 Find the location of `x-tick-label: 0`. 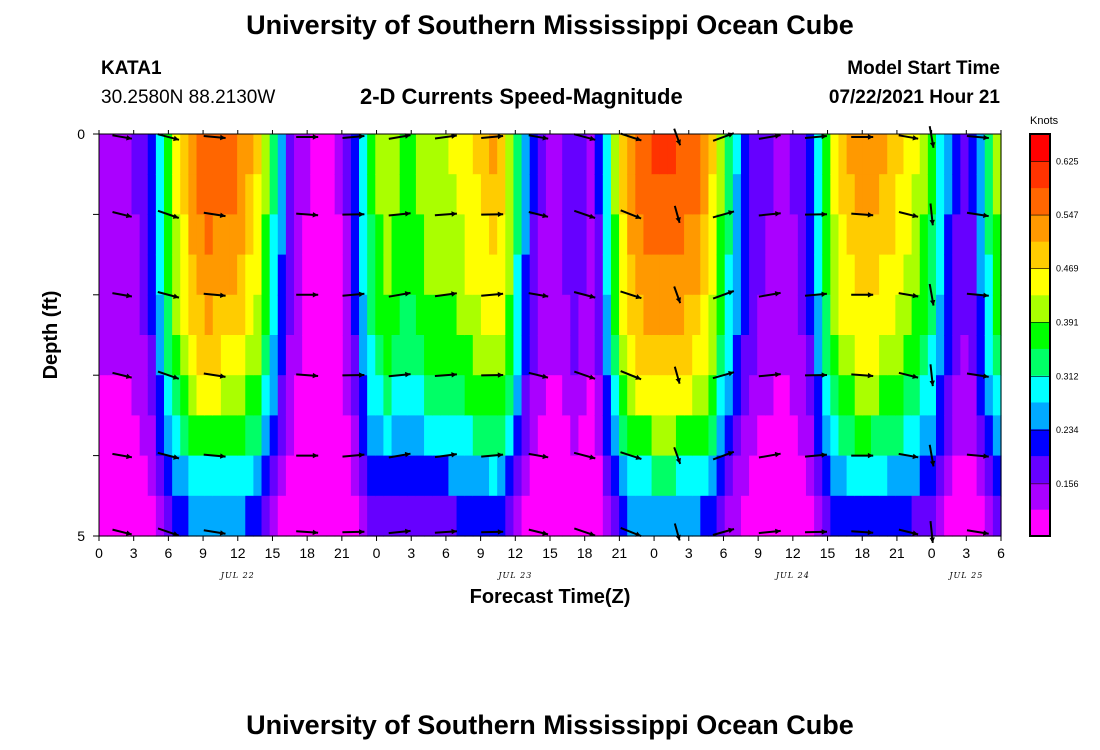

x-tick-label: 0 is located at coordinates (99, 553).